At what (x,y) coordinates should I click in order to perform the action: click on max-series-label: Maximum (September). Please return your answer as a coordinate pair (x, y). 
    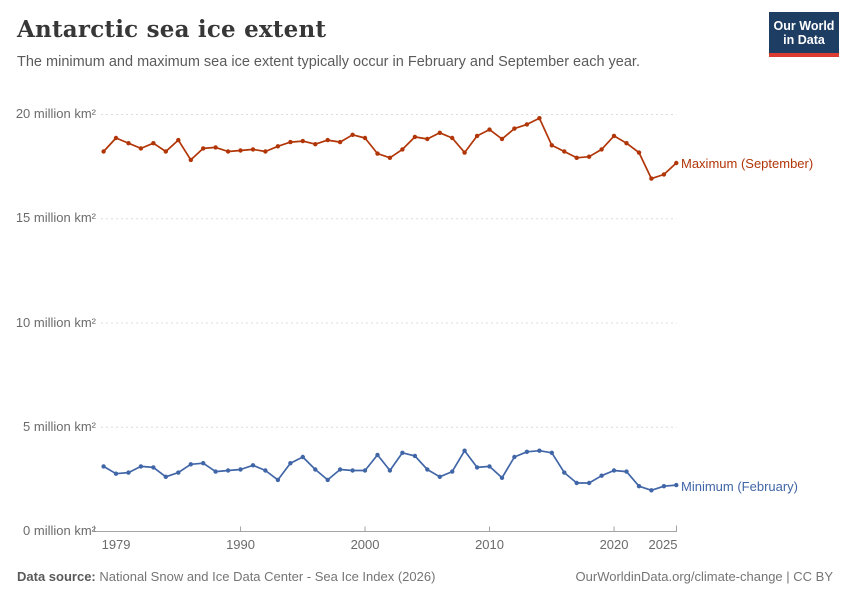
    Looking at the image, I should click on (747, 163).